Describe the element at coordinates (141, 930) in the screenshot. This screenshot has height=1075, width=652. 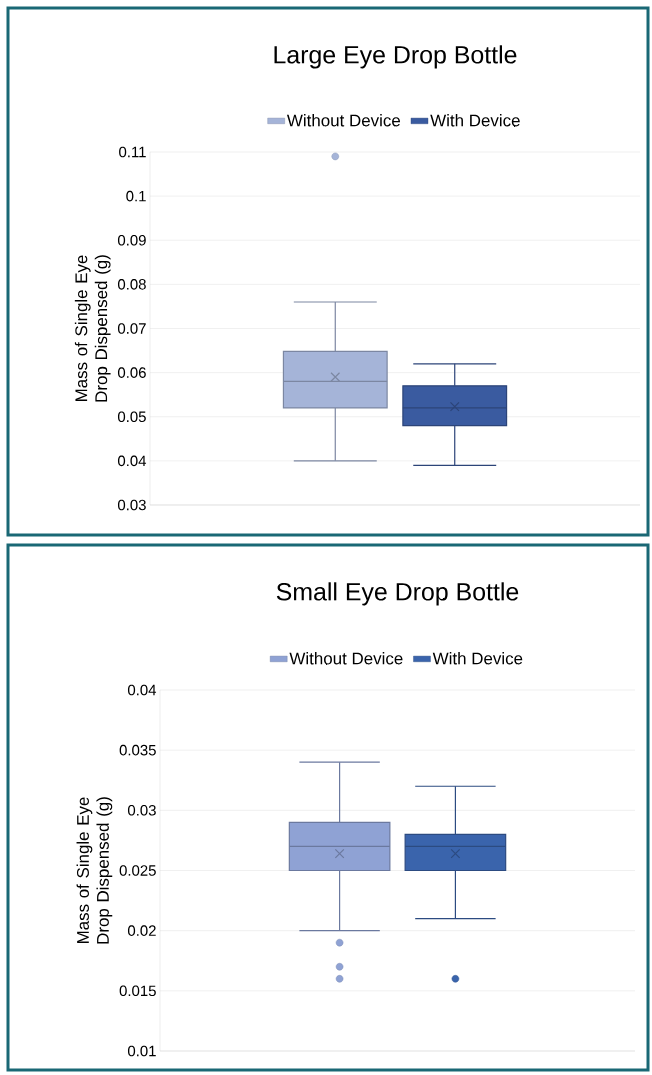
I see `y-tick-label: 0.02` at that location.